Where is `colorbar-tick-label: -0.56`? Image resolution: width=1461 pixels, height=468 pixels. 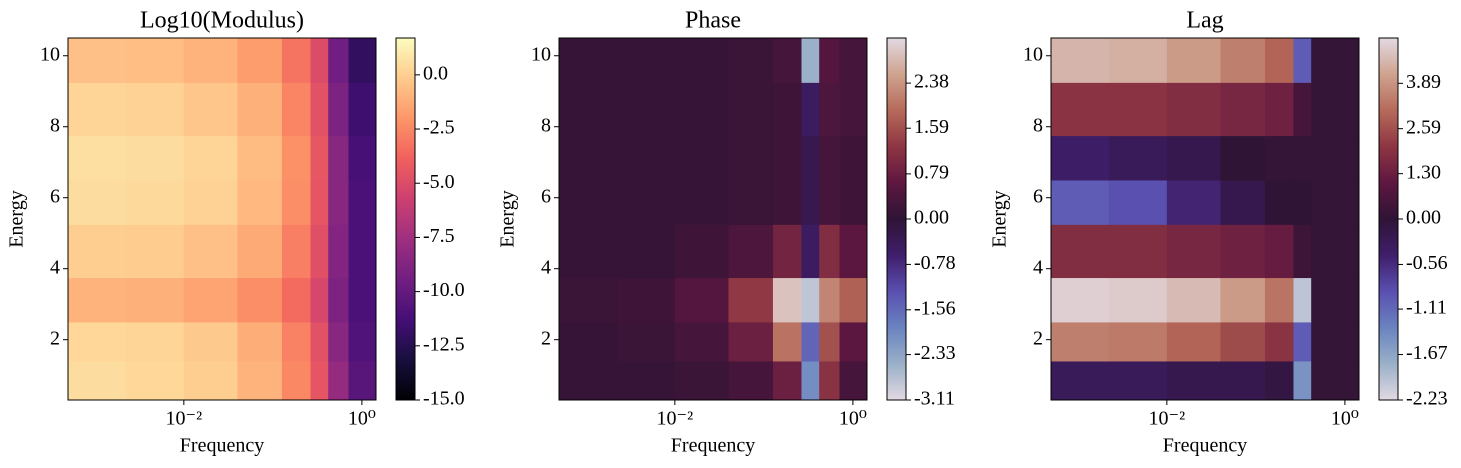 colorbar-tick-label: -0.56 is located at coordinates (1427, 263).